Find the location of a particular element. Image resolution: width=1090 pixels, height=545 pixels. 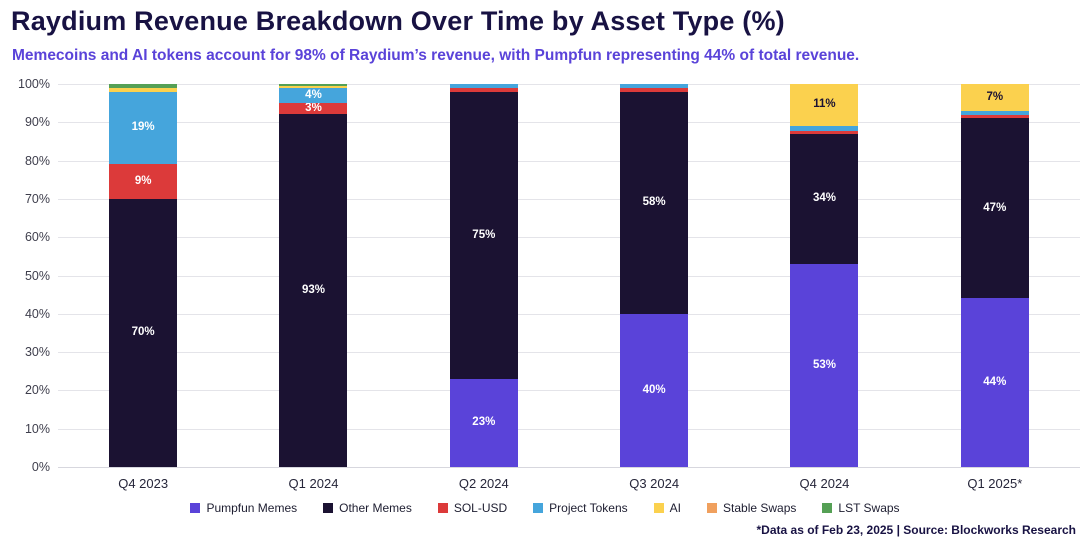

bar-slot-q3-2024: 40% 58% Q3 2024 is located at coordinates (654, 287).